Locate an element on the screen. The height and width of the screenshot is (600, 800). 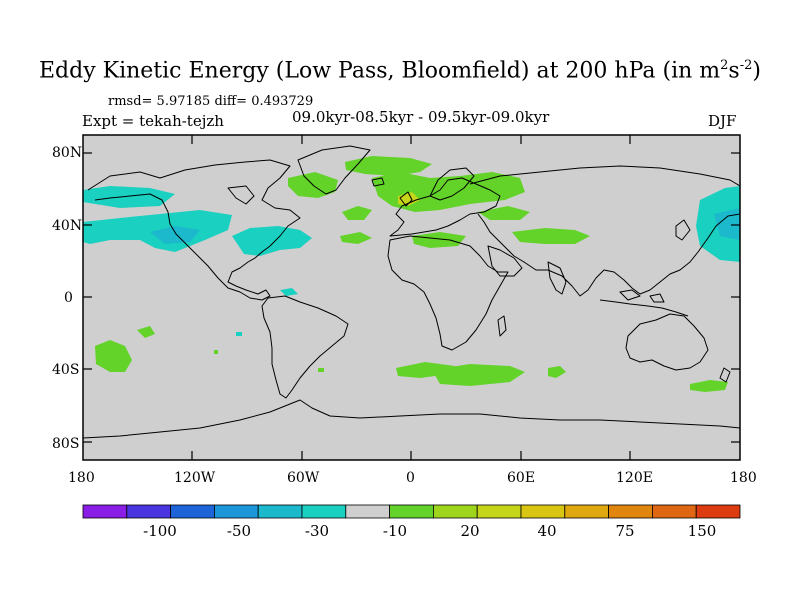
coastline-new-zealand is located at coordinates (725, 375).